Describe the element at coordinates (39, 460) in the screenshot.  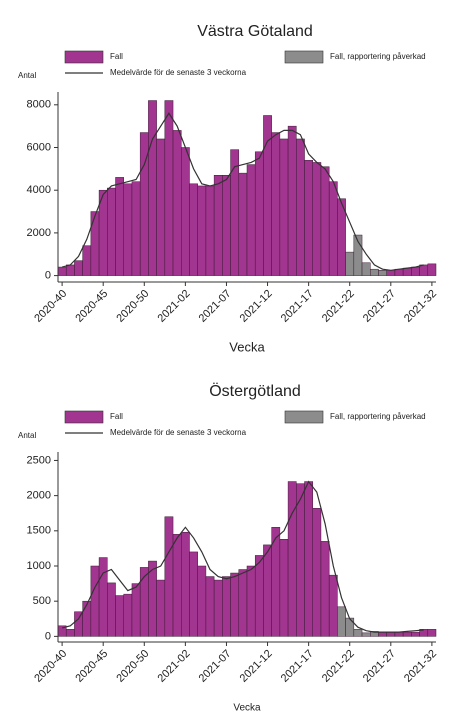
I see `y-tick-label: 2500` at that location.